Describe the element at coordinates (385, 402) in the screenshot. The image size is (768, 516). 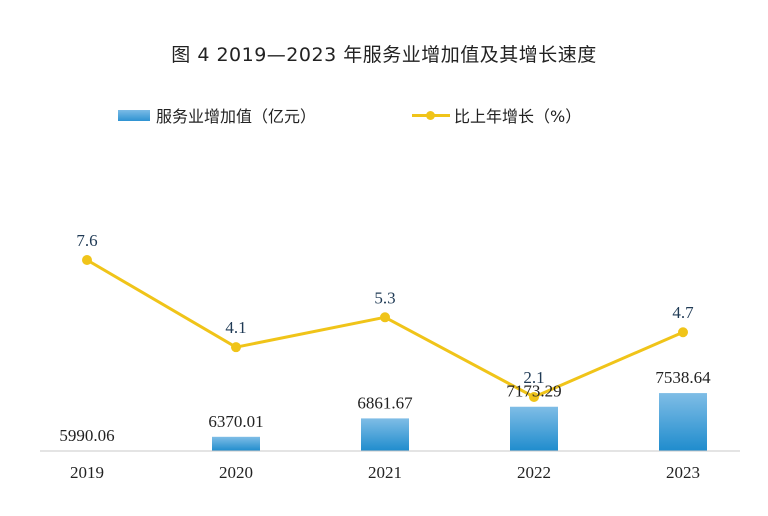
I see `bar-value-label-2021: 6861.67` at that location.